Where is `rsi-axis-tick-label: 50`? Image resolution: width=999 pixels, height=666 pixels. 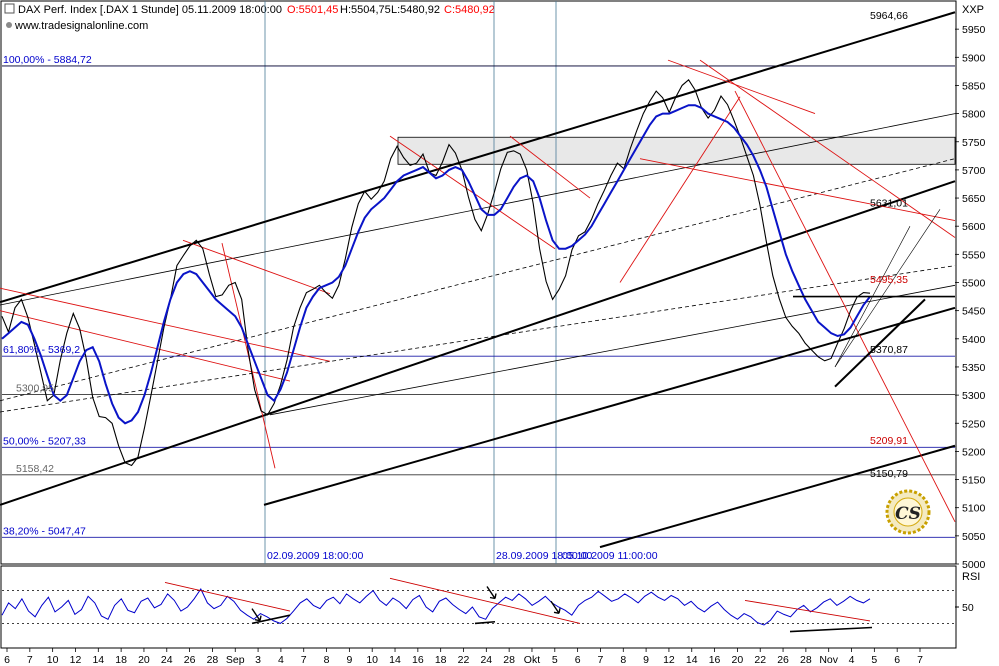
rsi-axis-tick-label: 50 is located at coordinates (968, 608).